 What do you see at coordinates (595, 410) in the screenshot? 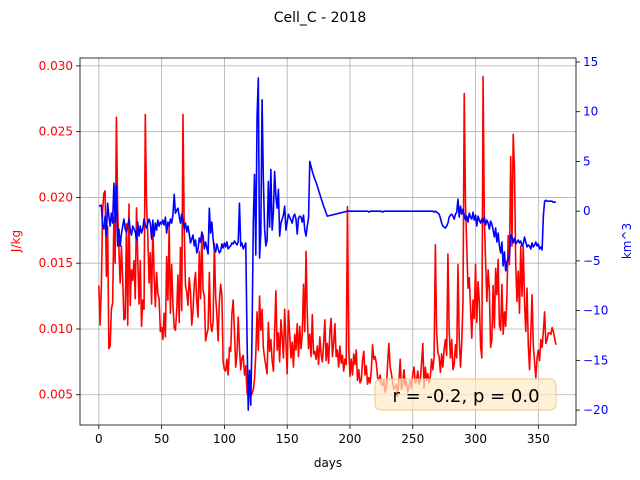
I see `right-y-tick-label: −20` at bounding box center [595, 410].